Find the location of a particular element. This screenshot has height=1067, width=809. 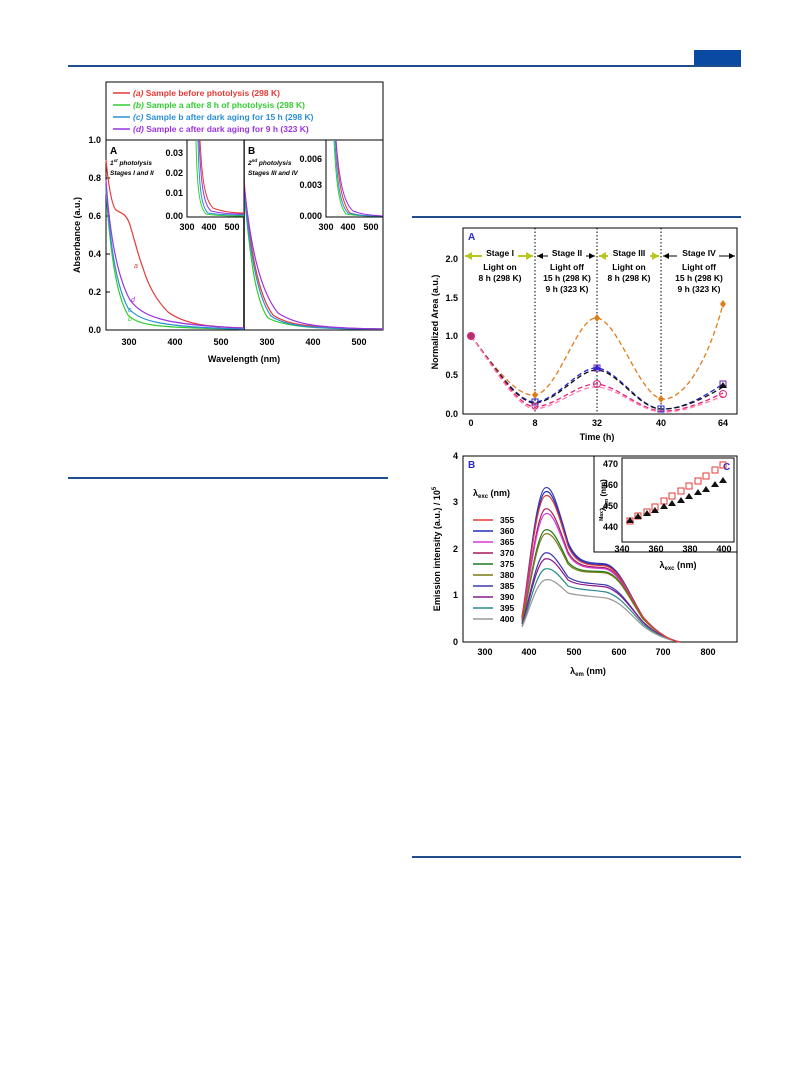

legend-item-a: (a) Sample before photolysis (298 K) is located at coordinates (196, 93).